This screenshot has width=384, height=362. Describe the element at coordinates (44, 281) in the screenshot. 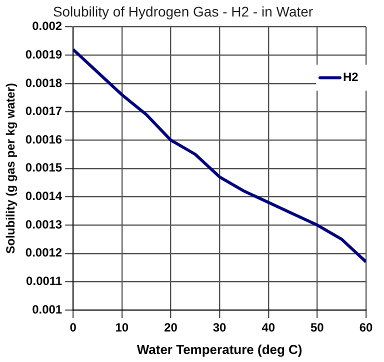

I see `y-tick-label: 0.0011` at that location.